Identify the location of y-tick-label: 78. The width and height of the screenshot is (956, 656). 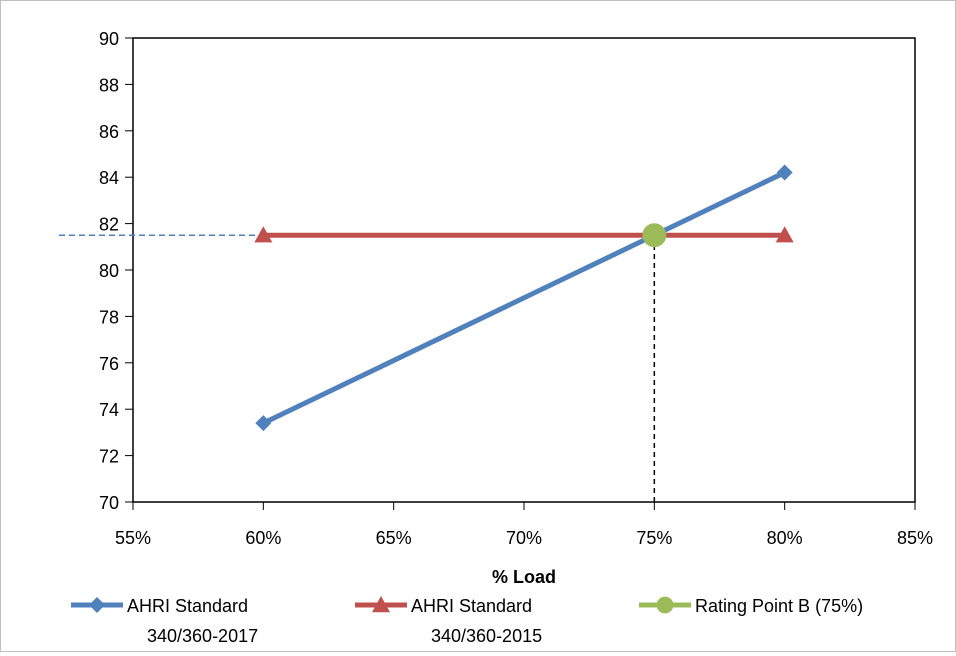
(109, 317).